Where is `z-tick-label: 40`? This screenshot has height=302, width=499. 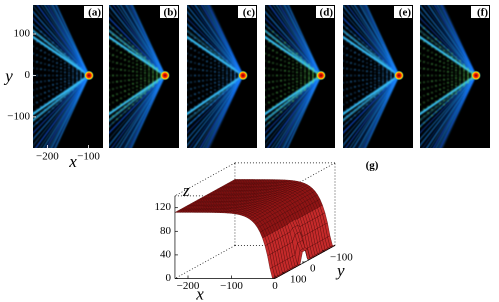 z-tick-label: 40 is located at coordinates (166, 254).